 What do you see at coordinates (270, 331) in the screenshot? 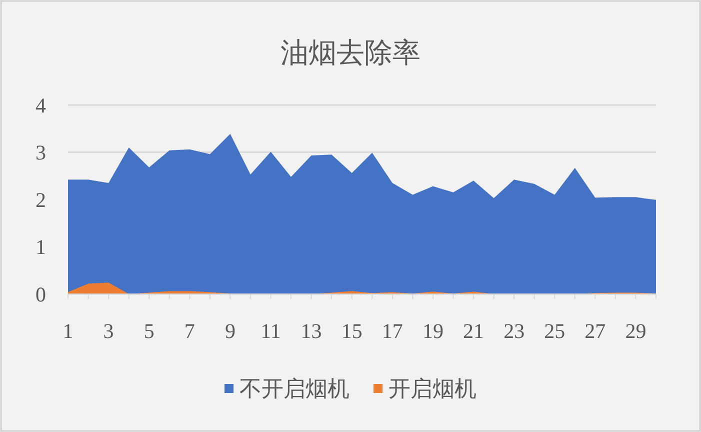
I see `x-tick-label: 11` at bounding box center [270, 331].